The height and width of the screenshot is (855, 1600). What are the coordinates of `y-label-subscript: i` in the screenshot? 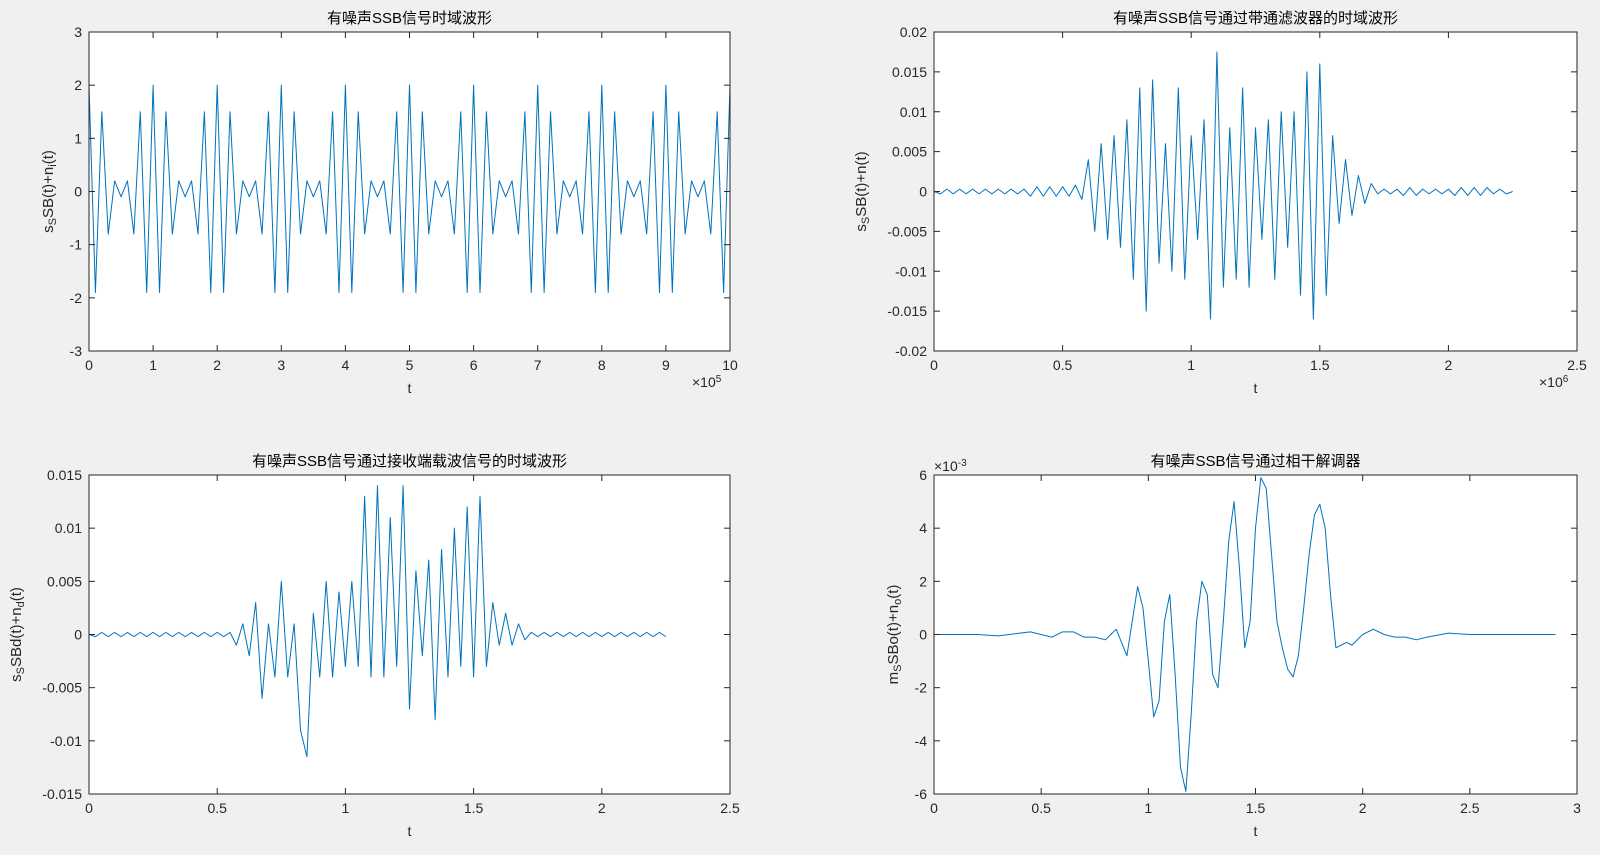 It's located at (53, 165).